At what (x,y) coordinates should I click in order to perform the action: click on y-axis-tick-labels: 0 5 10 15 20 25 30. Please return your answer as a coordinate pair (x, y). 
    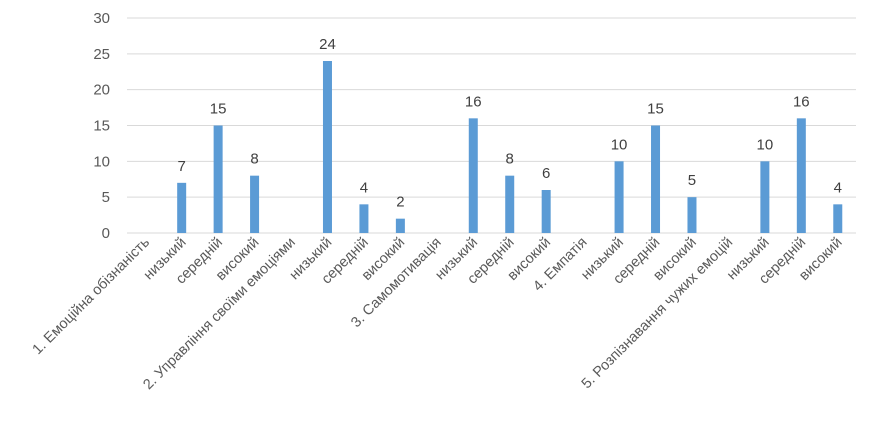
    Looking at the image, I should click on (101, 126).